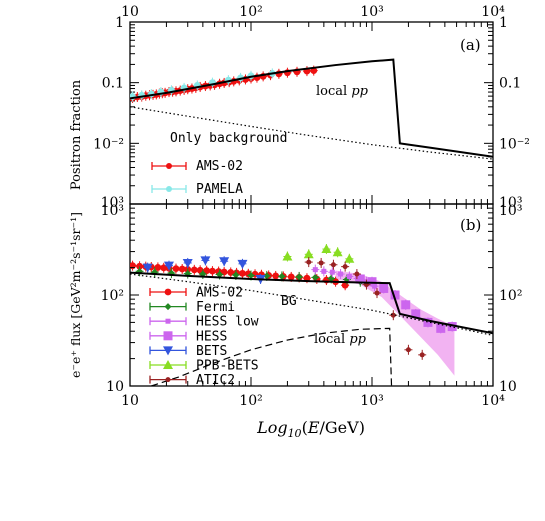 The height and width of the screenshot is (521, 545). What do you see at coordinates (340, 339) in the screenshot?
I see `annotation-local-pp-b: local pp` at bounding box center [340, 339].